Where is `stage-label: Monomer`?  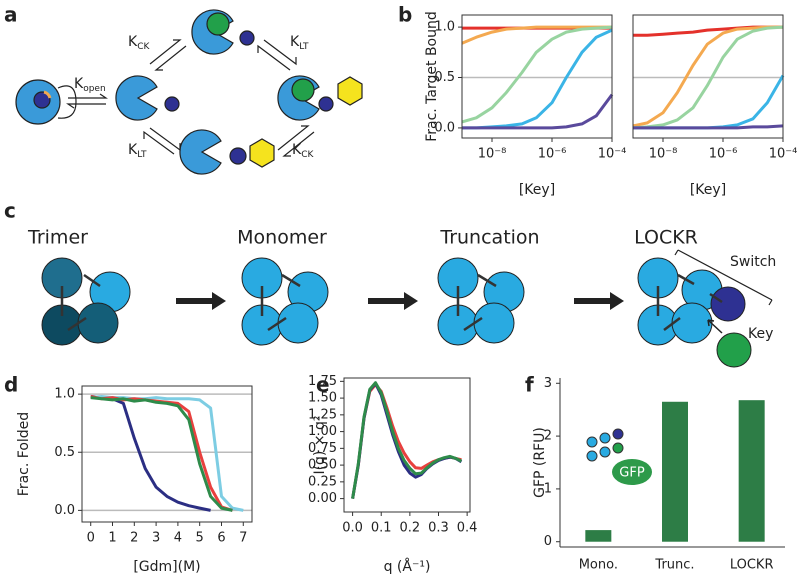 stage-label: Monomer is located at coordinates (282, 238).